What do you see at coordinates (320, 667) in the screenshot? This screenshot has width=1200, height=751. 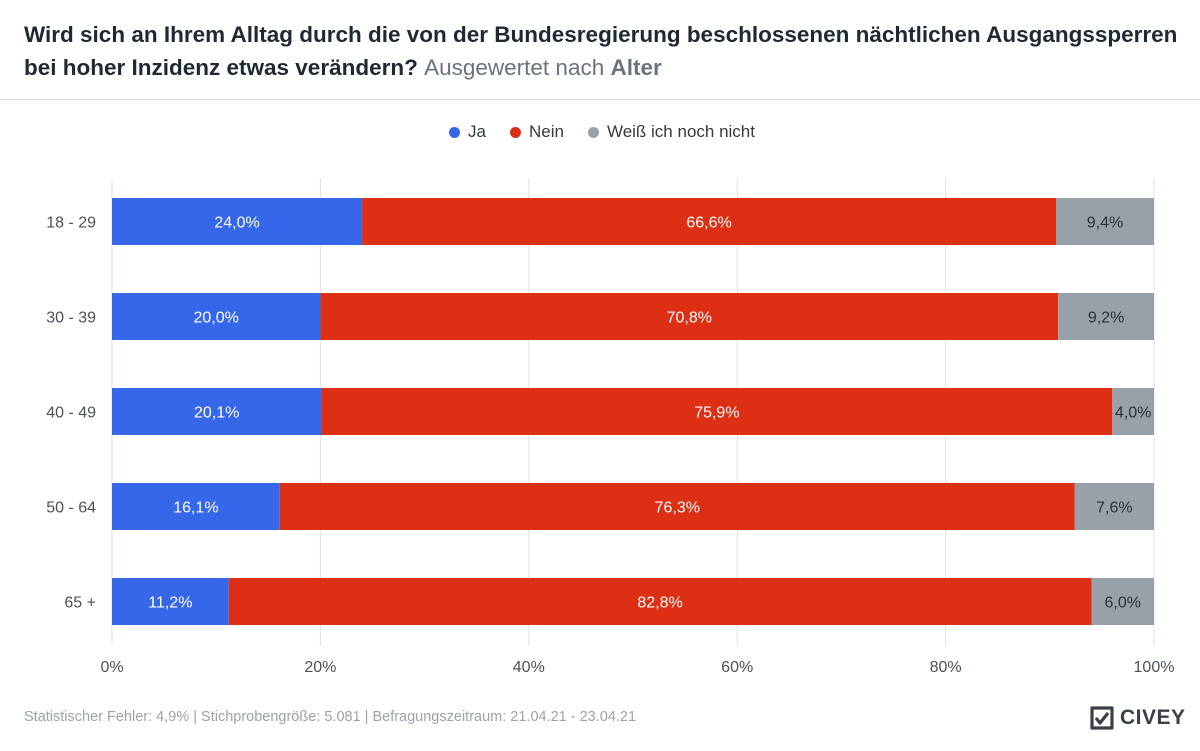 I see `x-tick-label: 20%` at bounding box center [320, 667].